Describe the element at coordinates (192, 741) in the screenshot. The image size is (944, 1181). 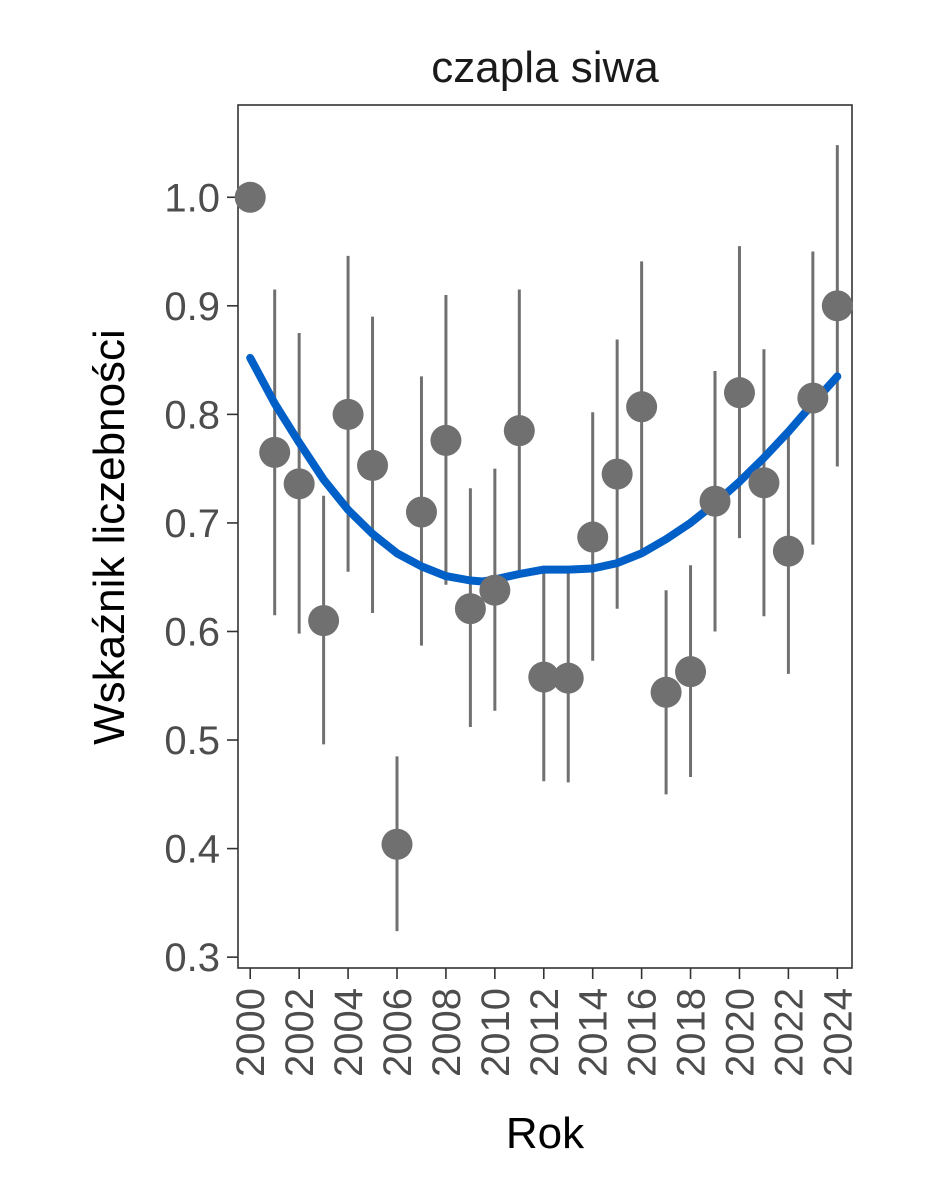
I see `y-tick-label: 0.5` at that location.